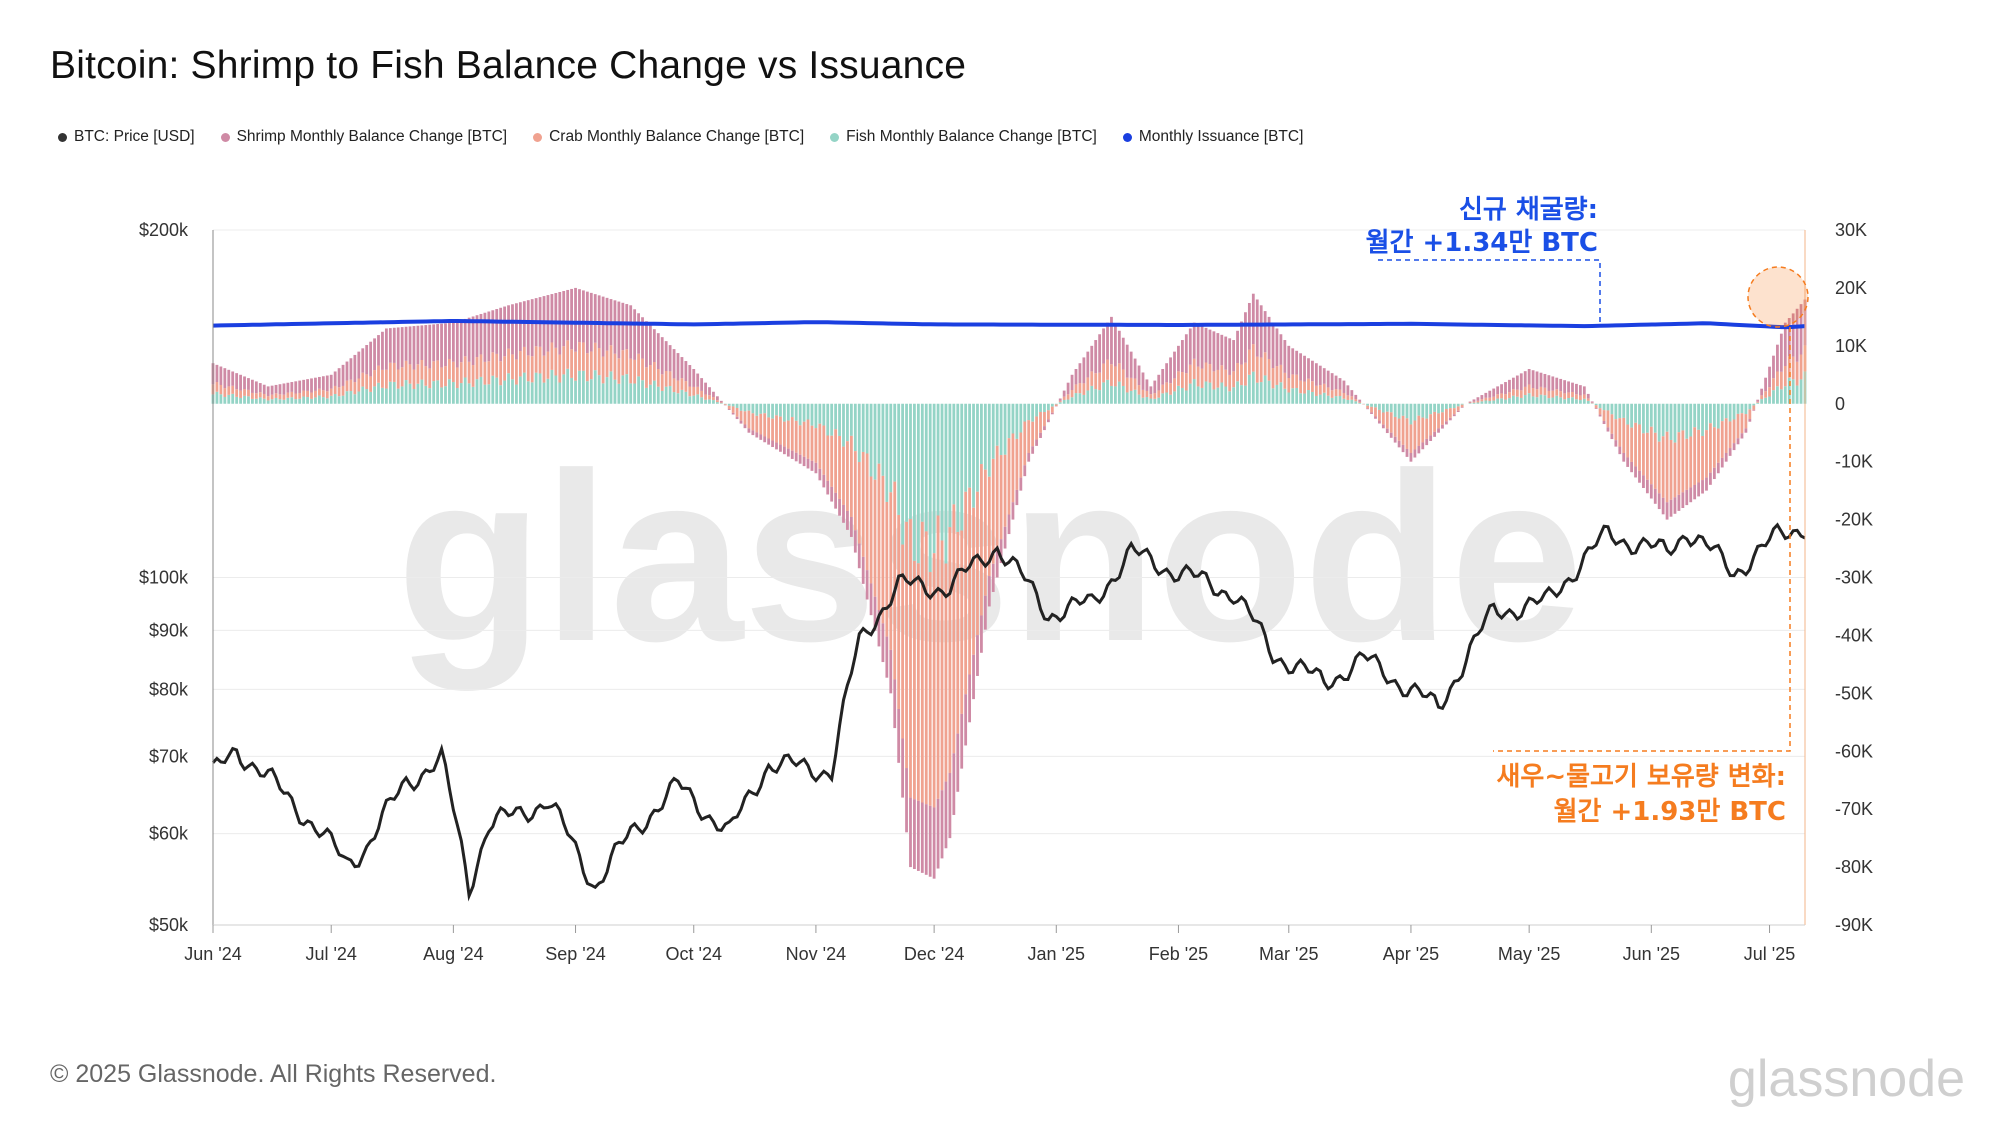 The width and height of the screenshot is (2000, 1125). Describe the element at coordinates (363, 137) in the screenshot. I see `legend-item-shrimp: Shrimp Monthly Balance Change [BTC]` at that location.